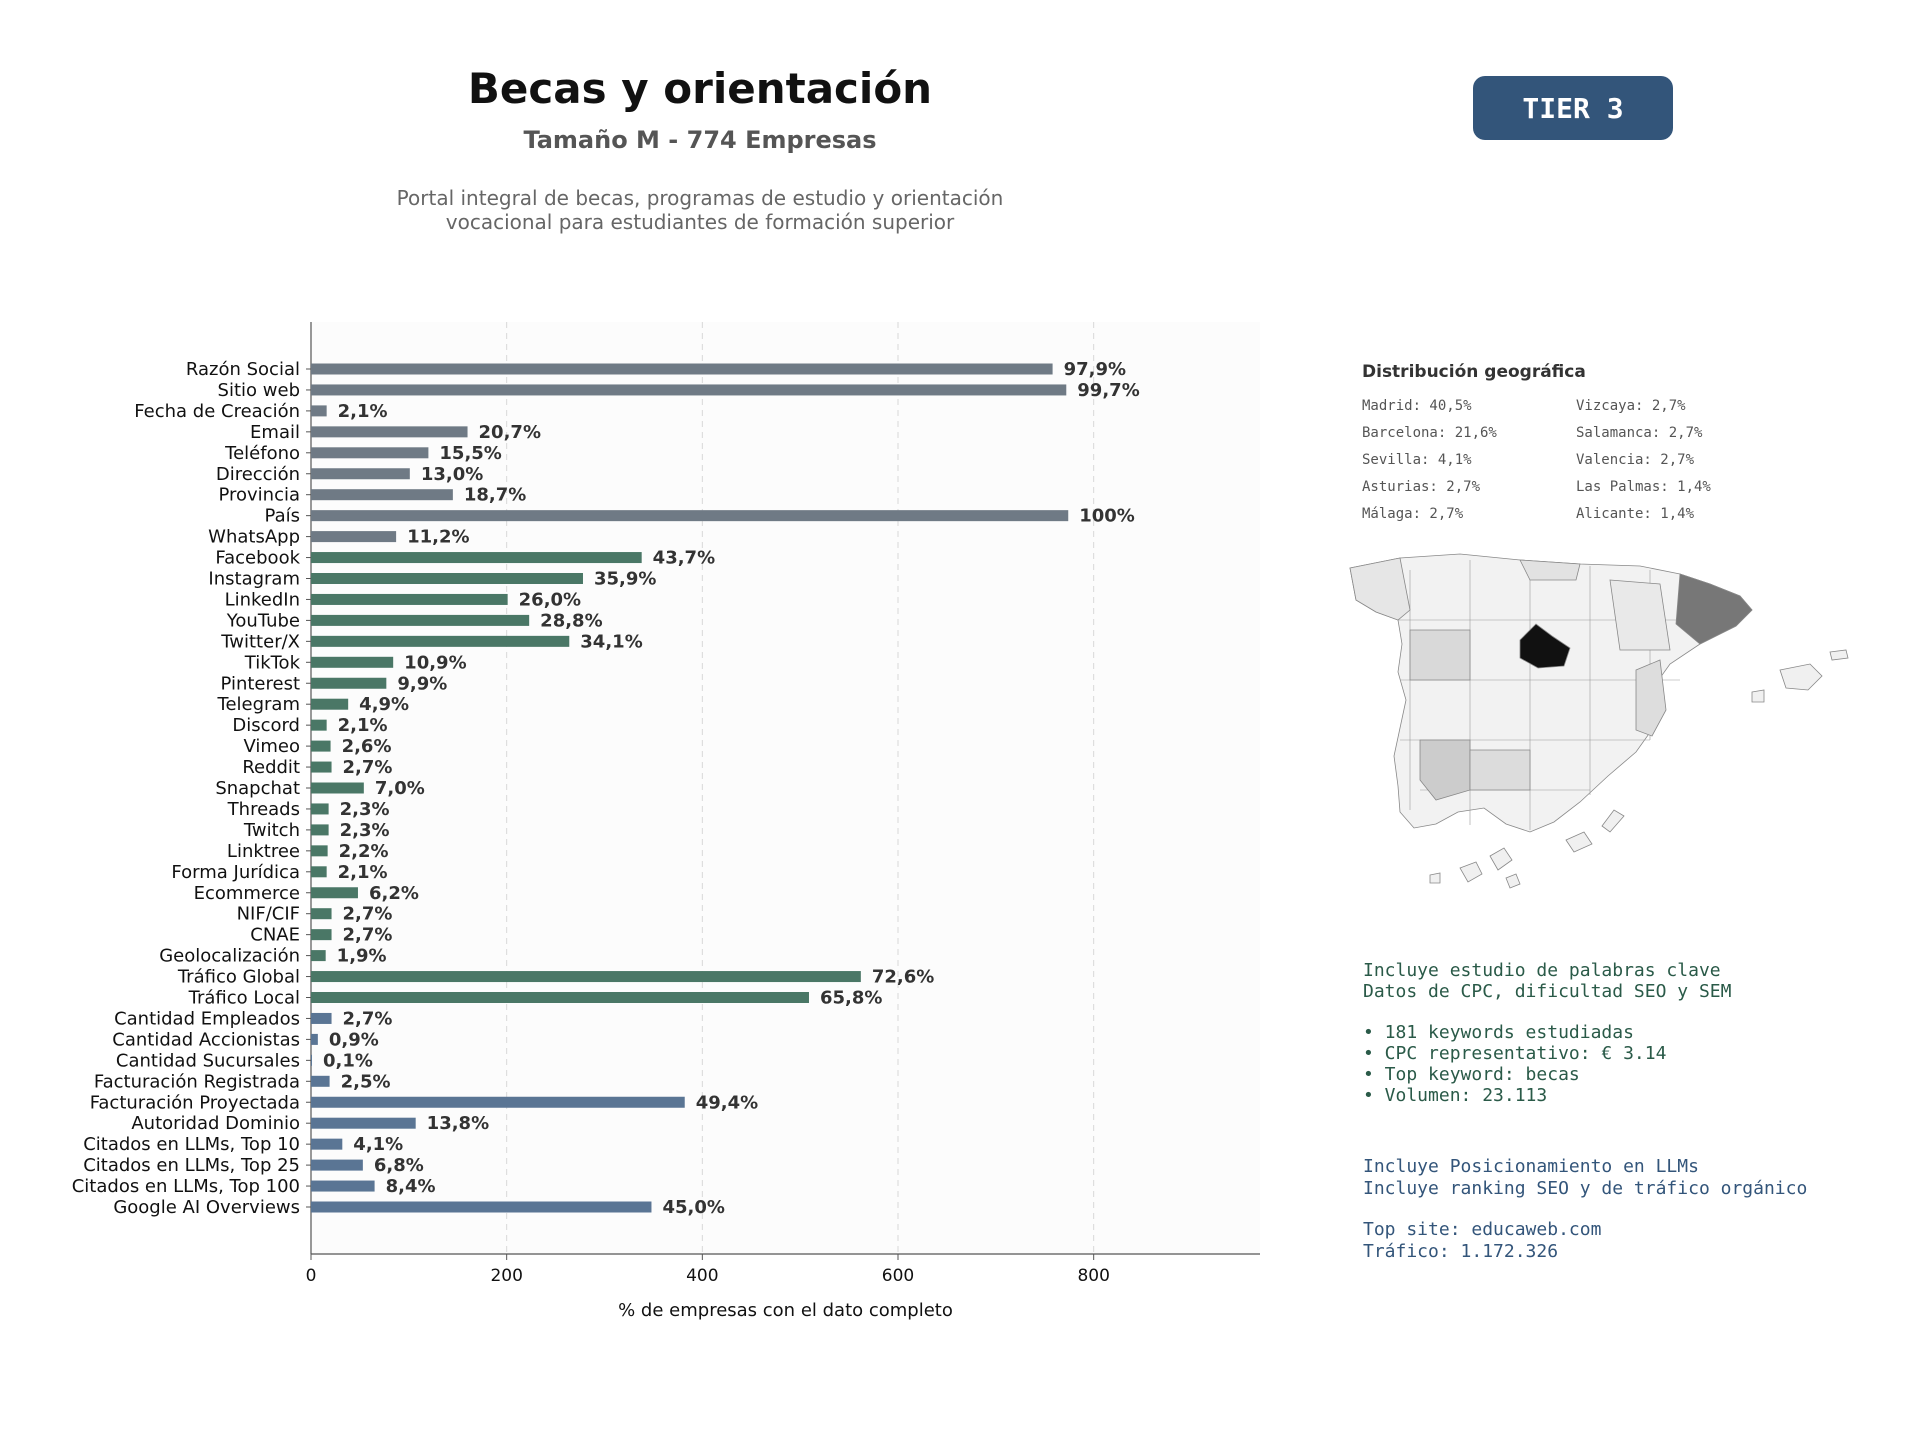 The image size is (1920, 1440). What do you see at coordinates (275, 432) in the screenshot?
I see `category-label: Email` at bounding box center [275, 432].